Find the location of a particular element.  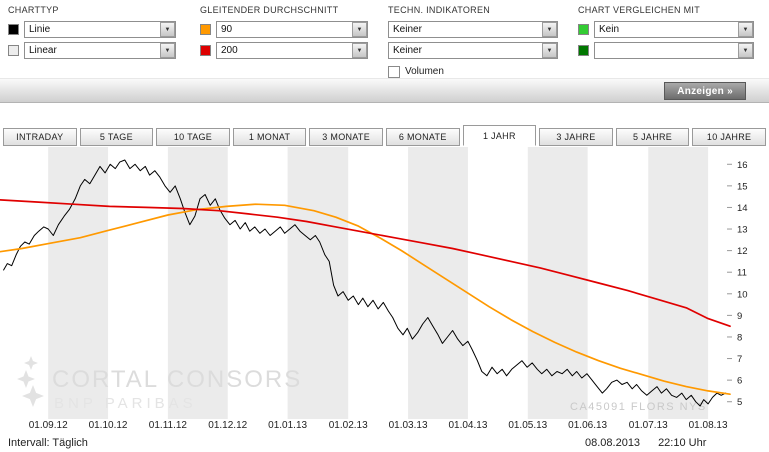

indicator-2-value: Keiner is located at coordinates (407, 50).